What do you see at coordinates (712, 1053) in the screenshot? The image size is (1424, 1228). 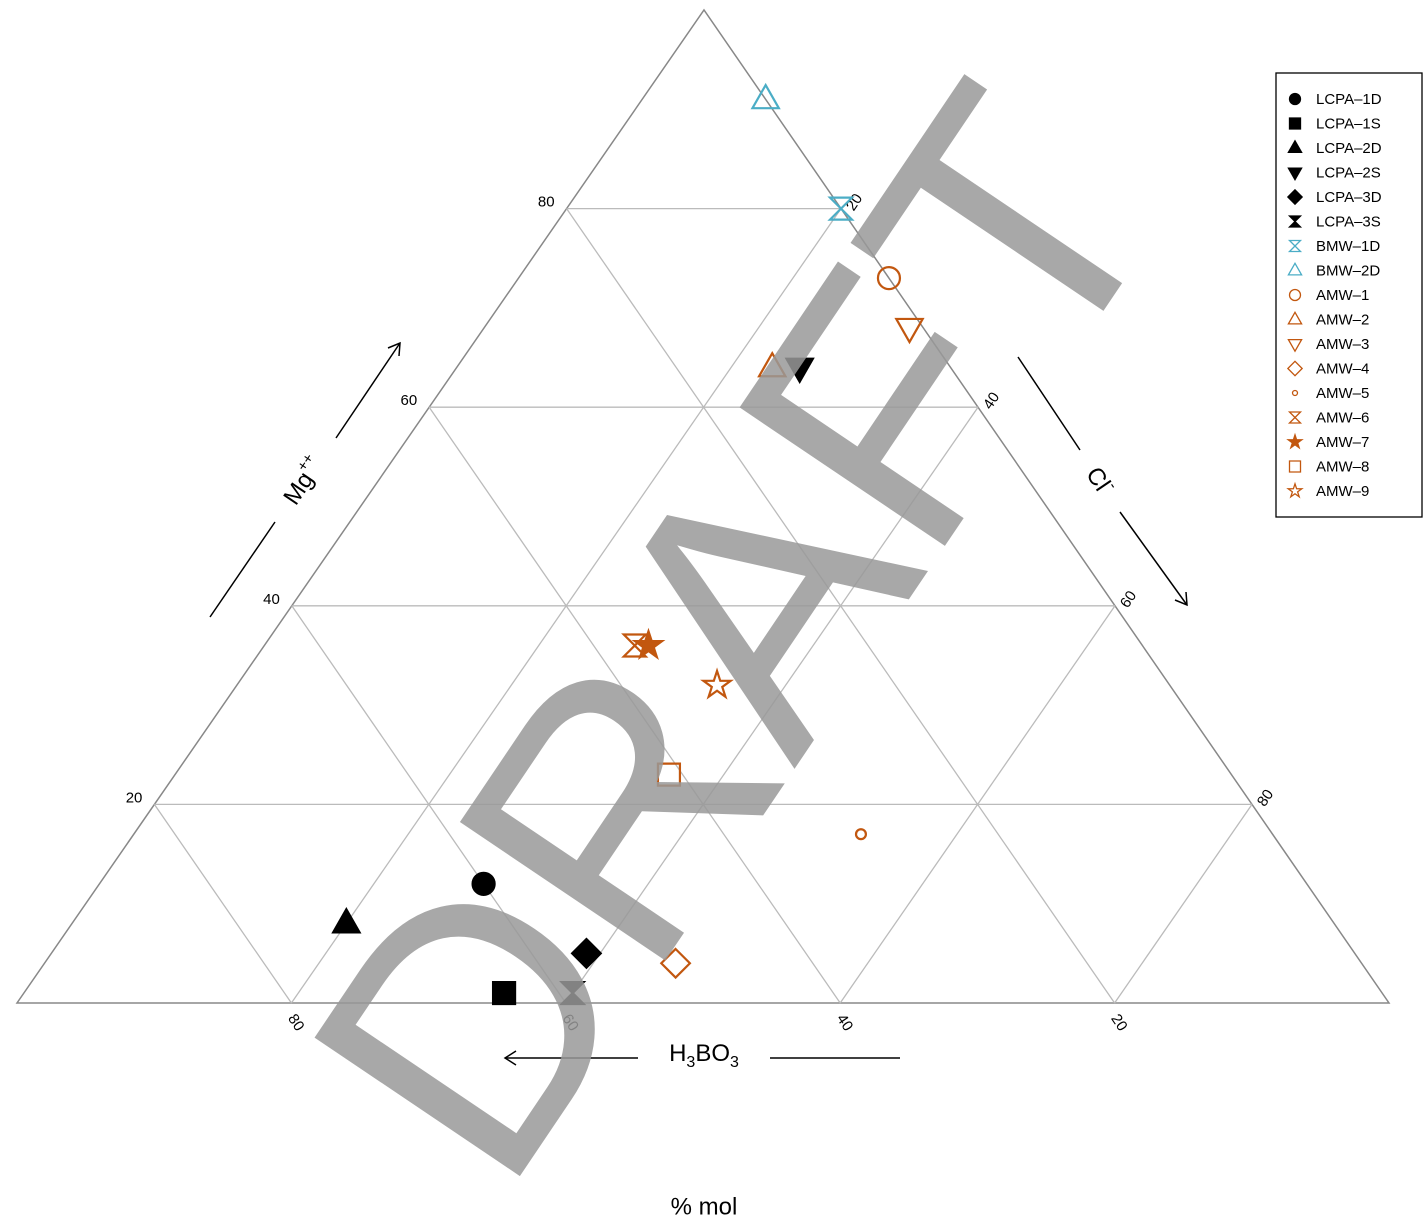 I see `label-part: BO` at bounding box center [712, 1053].